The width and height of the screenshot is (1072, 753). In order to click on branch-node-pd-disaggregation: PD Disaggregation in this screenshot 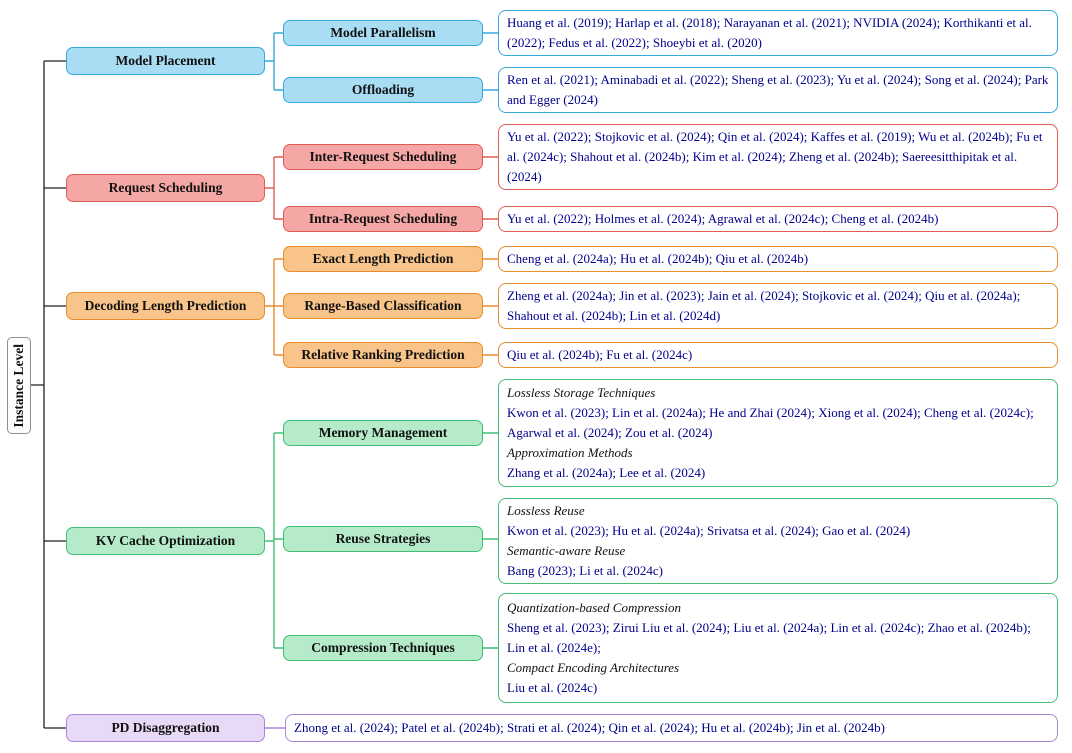, I will do `click(165, 728)`.